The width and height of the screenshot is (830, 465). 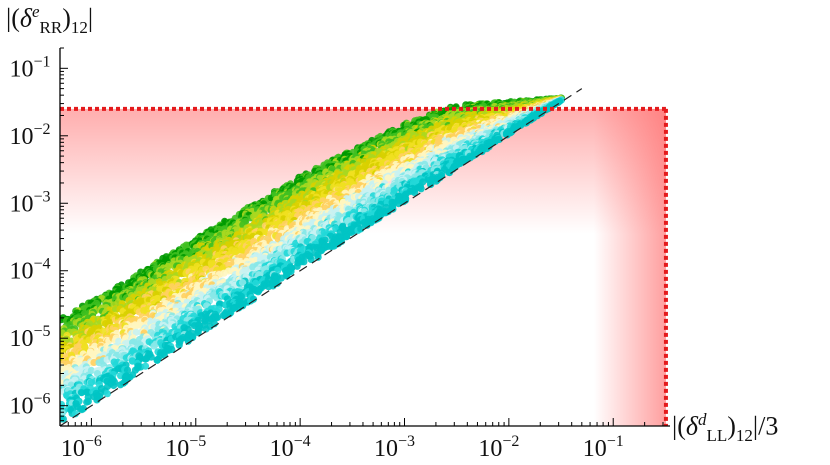 What do you see at coordinates (629, 267) in the screenshot?
I see `excluded-region-x` at bounding box center [629, 267].